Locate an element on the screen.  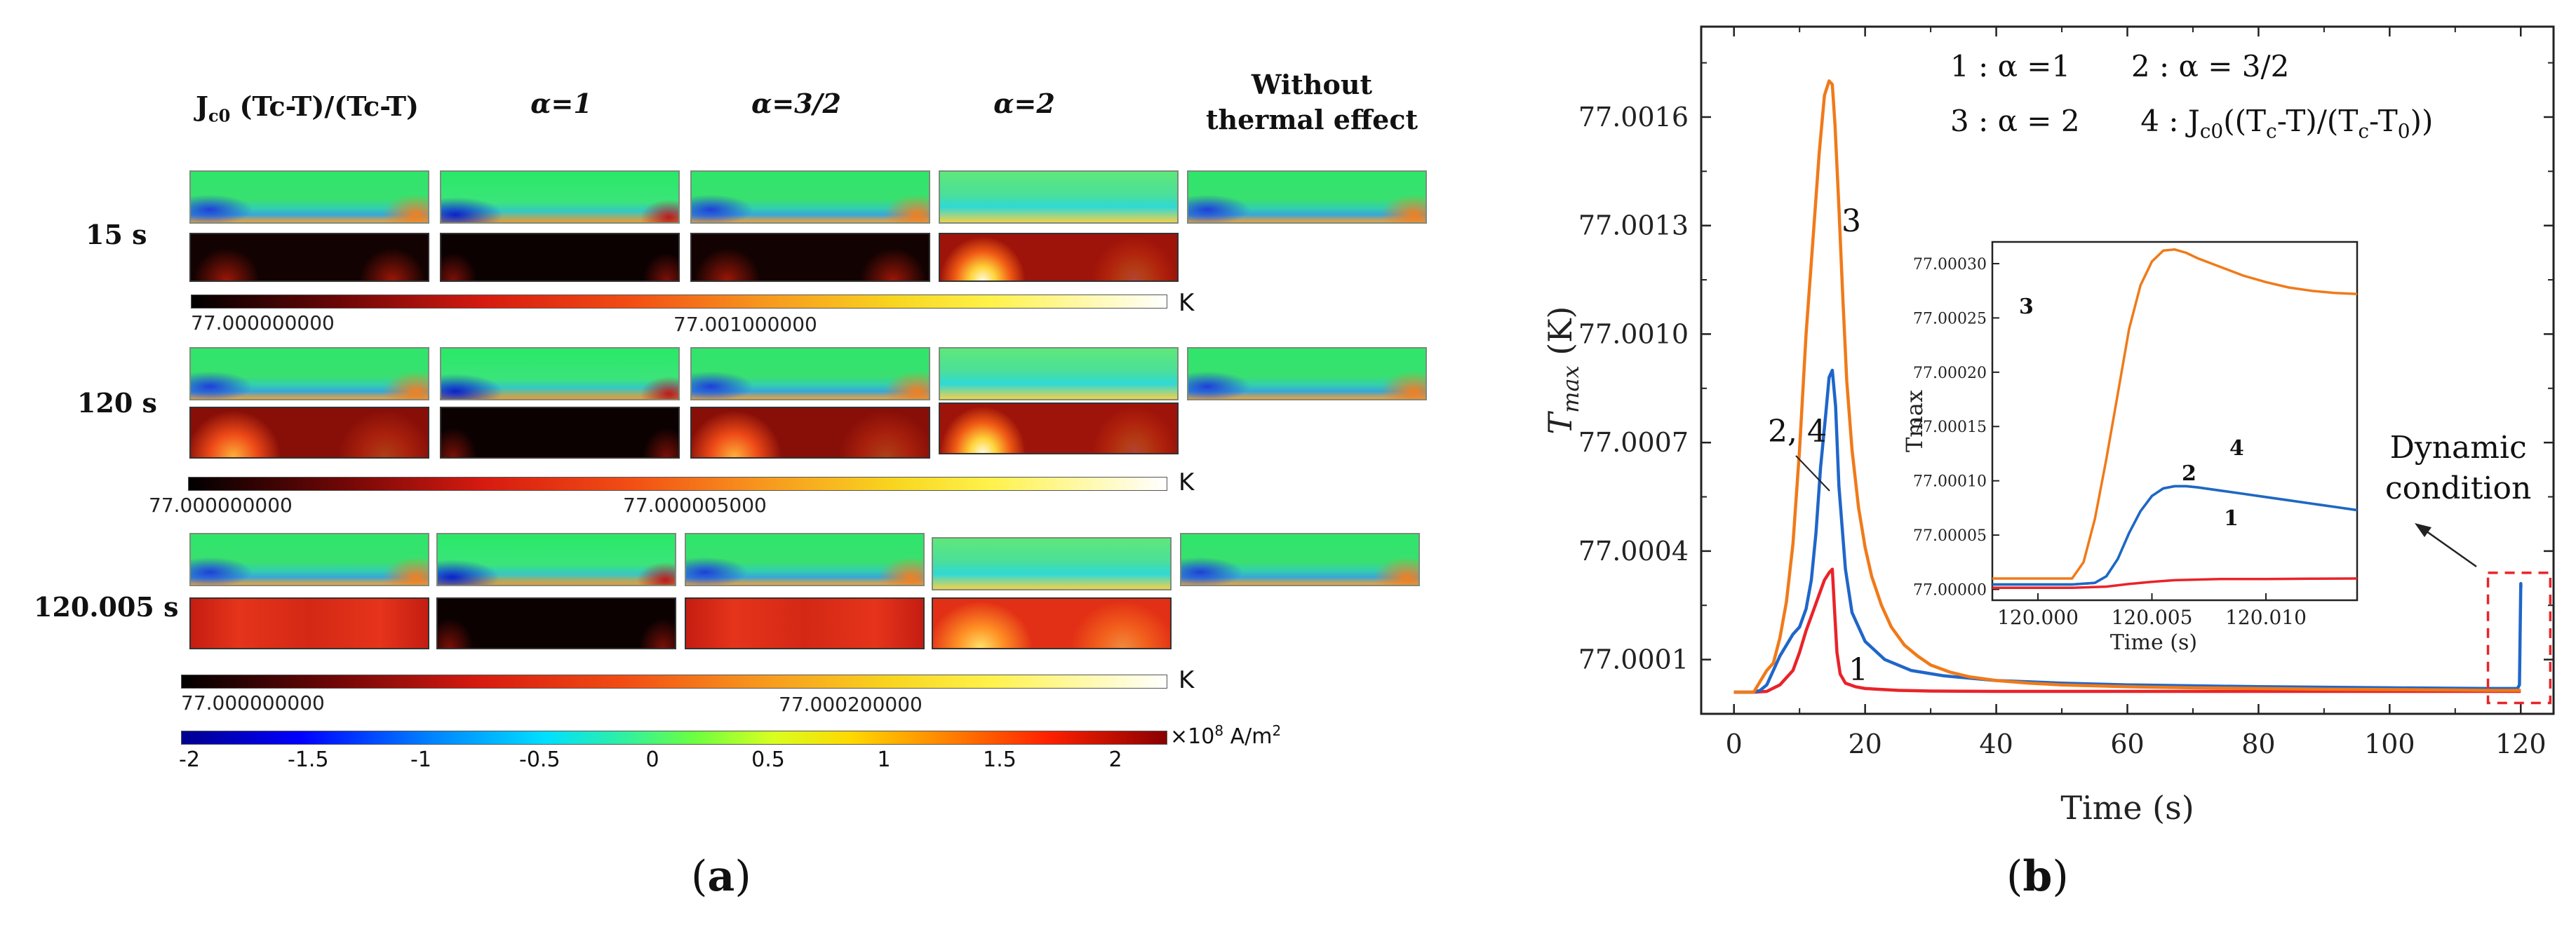
inset-y-axis-label: Tmax is located at coordinates (1914, 421).